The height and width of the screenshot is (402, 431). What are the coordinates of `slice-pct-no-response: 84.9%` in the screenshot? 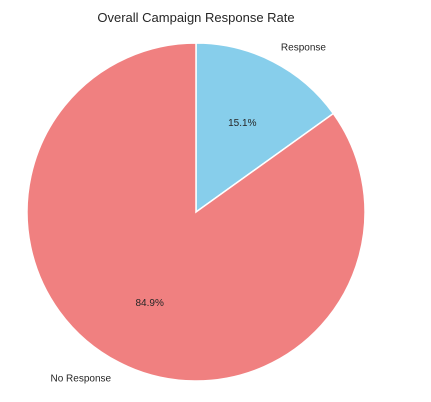 It's located at (150, 303).